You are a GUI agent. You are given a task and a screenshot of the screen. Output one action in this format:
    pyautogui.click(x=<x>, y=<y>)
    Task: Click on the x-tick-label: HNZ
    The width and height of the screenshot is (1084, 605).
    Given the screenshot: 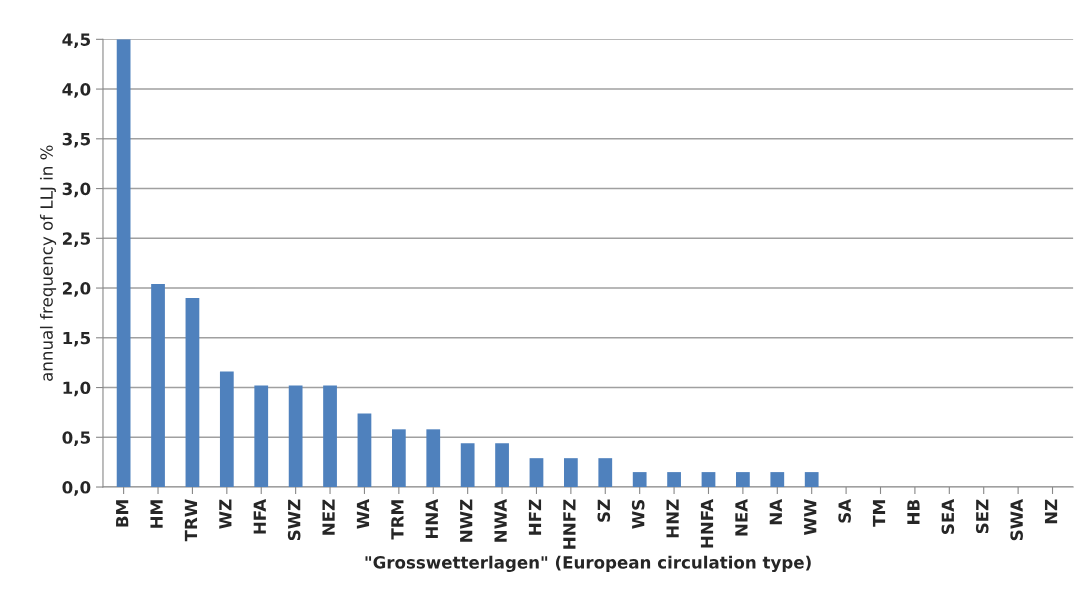 What is the action you would take?
    pyautogui.click(x=672, y=518)
    